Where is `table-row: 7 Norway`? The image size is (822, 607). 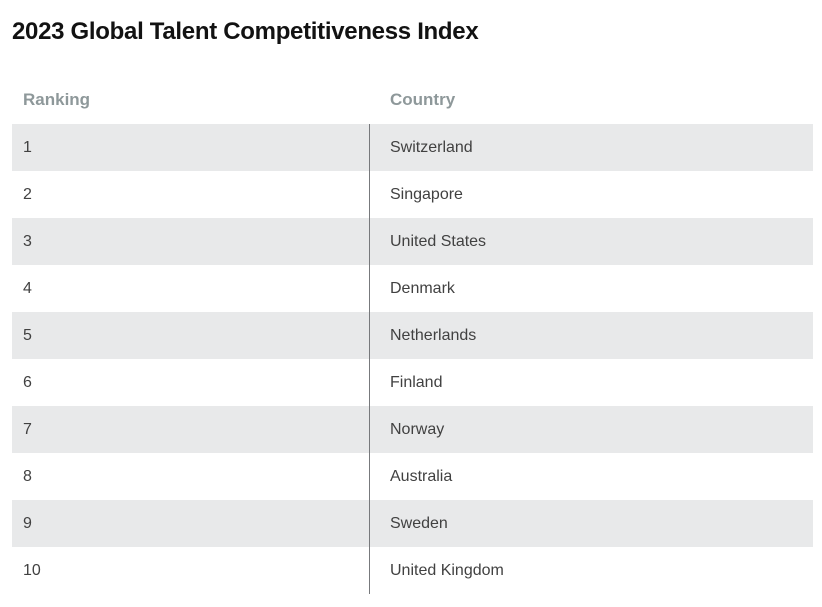 table-row: 7 Norway is located at coordinates (412, 429).